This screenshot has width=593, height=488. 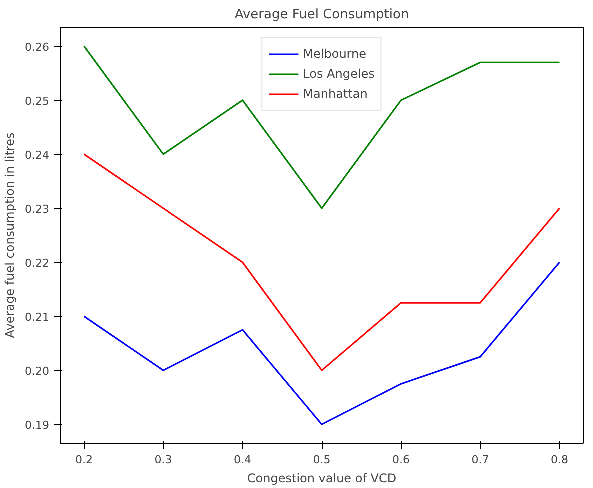 I want to click on y-tick-label: 0.19, so click(x=37, y=425).